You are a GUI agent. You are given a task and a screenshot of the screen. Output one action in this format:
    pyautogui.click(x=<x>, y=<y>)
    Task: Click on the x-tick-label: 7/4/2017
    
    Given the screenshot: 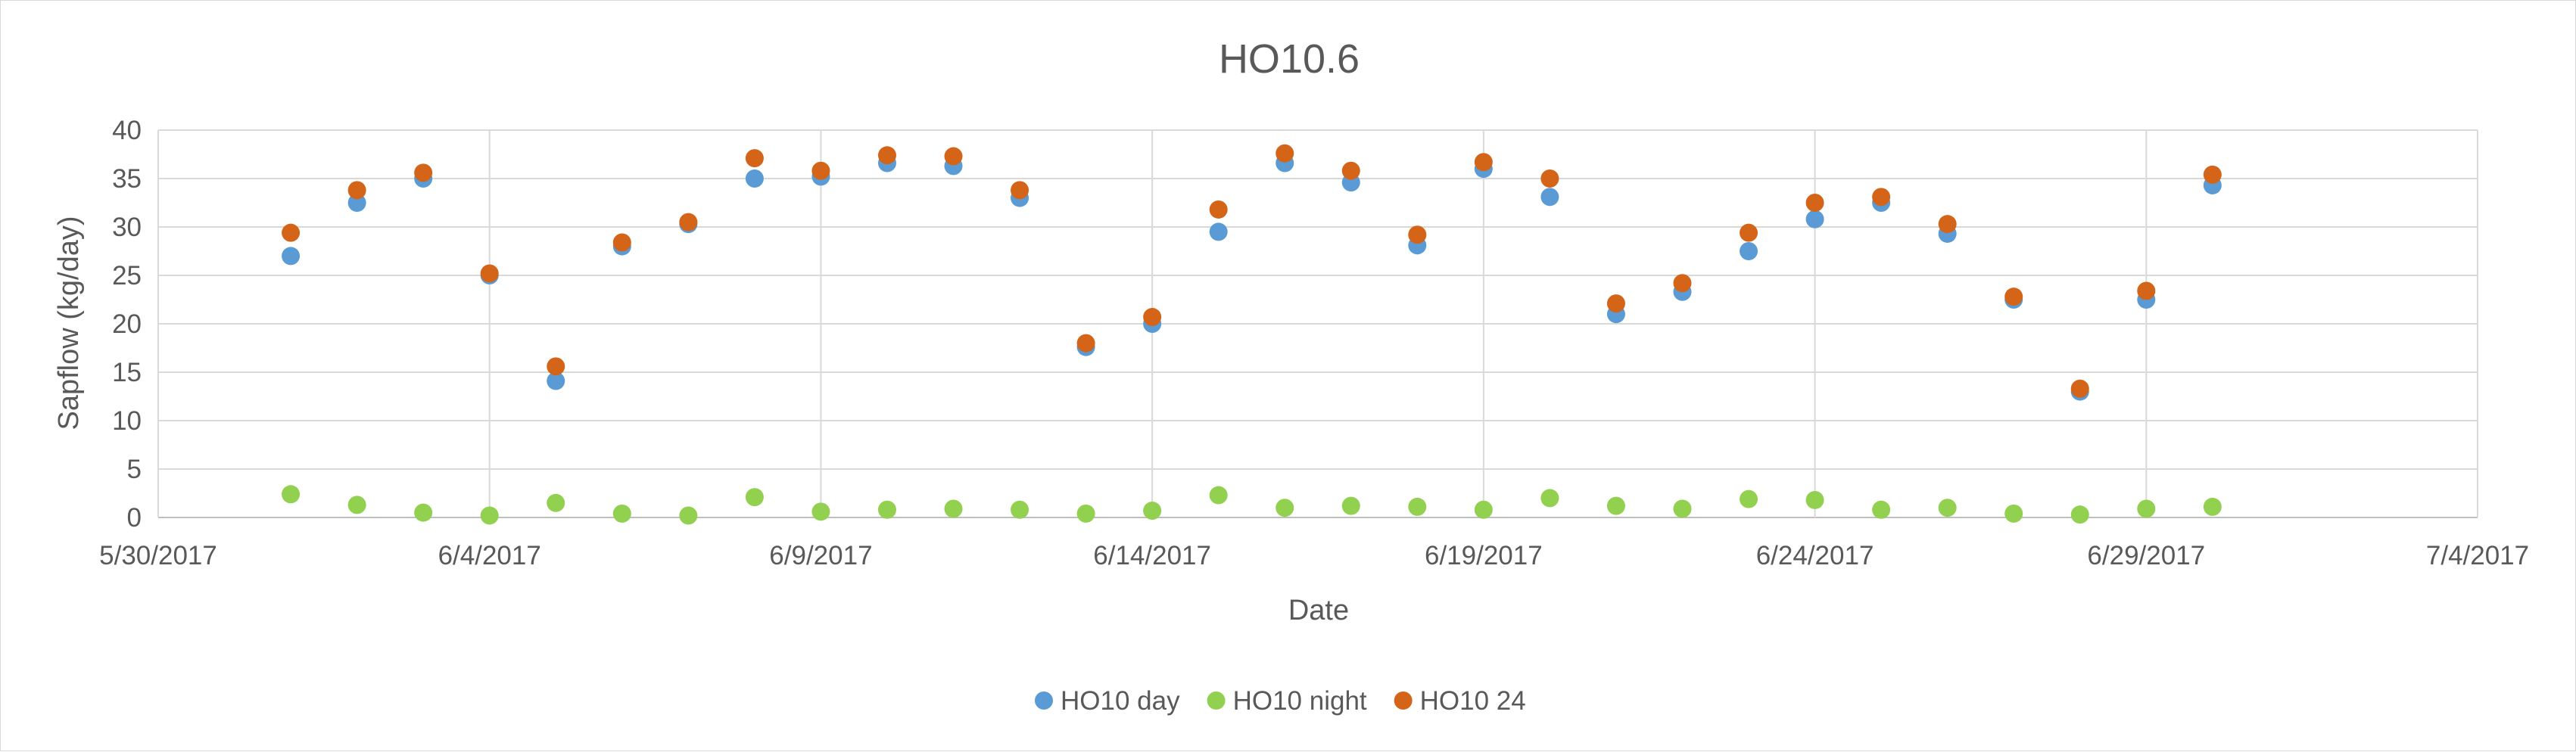 What is the action you would take?
    pyautogui.click(x=2477, y=555)
    